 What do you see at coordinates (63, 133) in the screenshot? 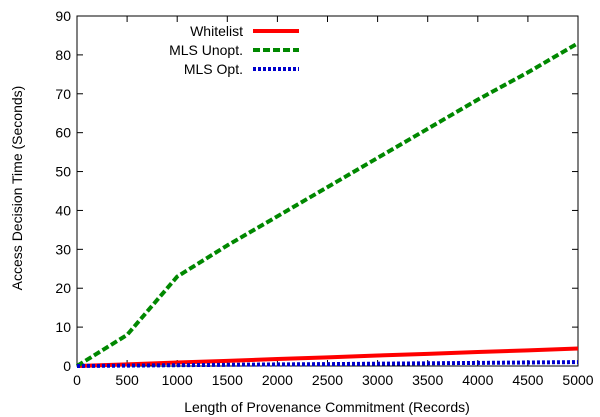
I see `y-tick-label: 60` at bounding box center [63, 133].